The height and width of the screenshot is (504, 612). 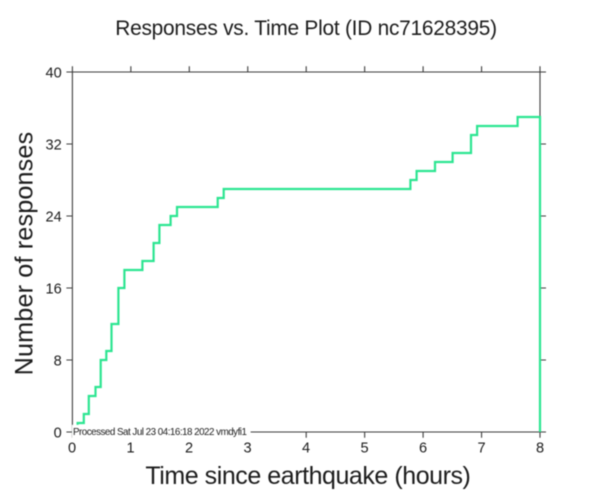 What do you see at coordinates (189, 449) in the screenshot?
I see `svg-text: 2` at bounding box center [189, 449].